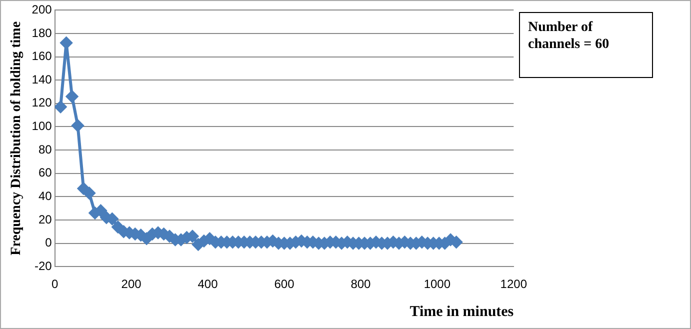 The width and height of the screenshot is (691, 329). I want to click on y-tick-label: 20, so click(45, 219).